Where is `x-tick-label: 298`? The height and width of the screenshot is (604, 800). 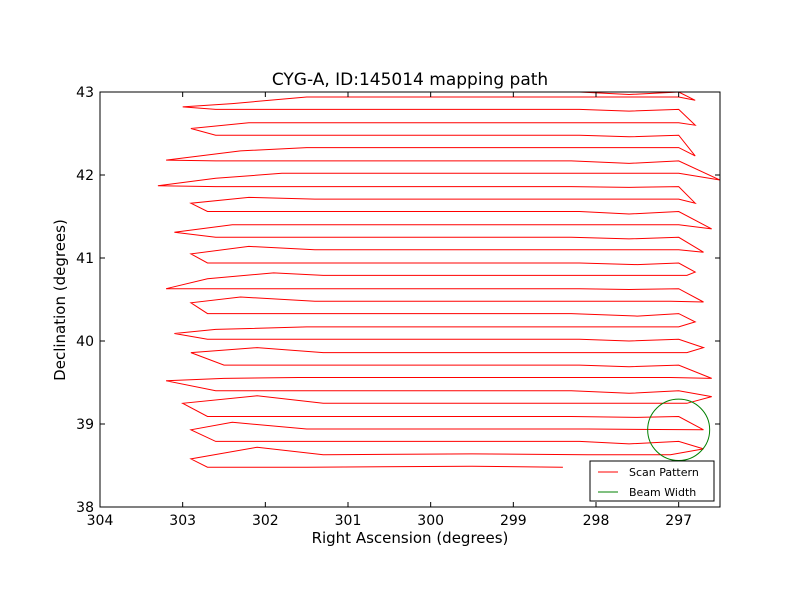
x-tick-label: 298 is located at coordinates (596, 521).